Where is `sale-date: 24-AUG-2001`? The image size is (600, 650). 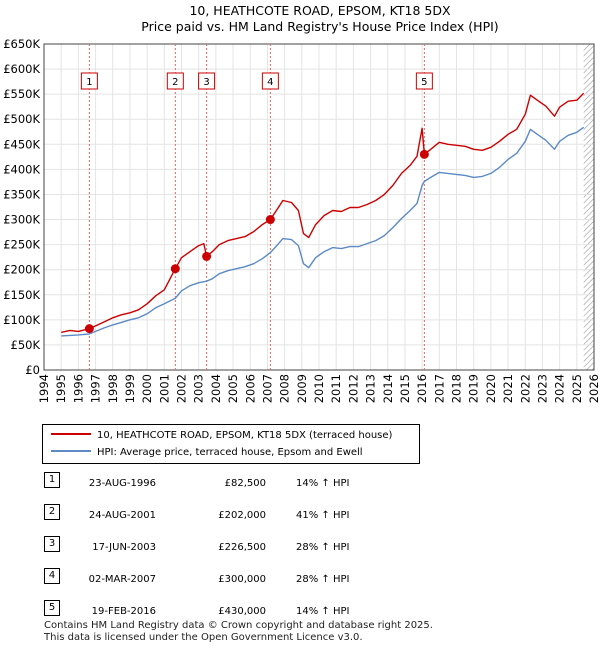
sale-date: 24-AUG-2001 is located at coordinates (122, 515).